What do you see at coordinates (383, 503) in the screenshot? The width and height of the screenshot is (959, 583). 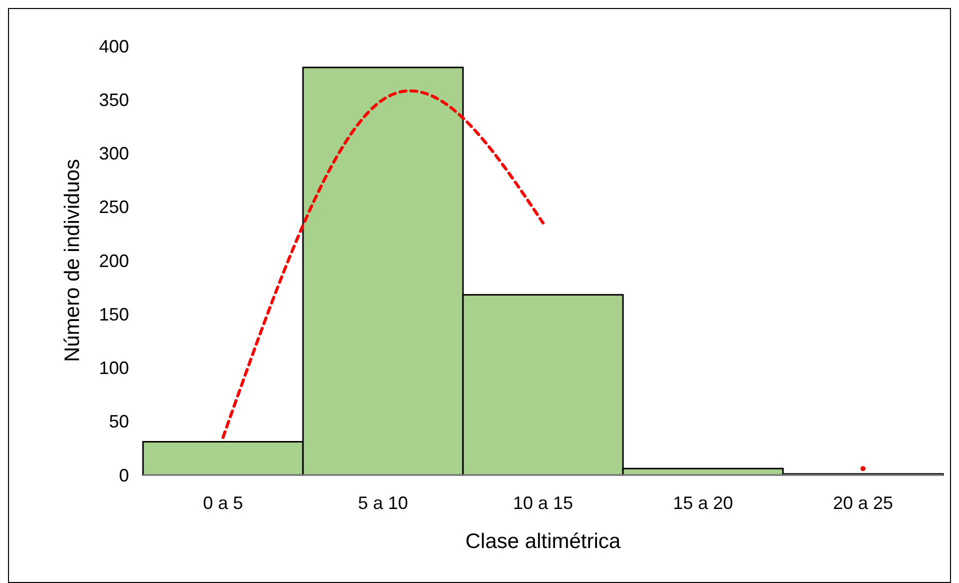 I see `x-tick-label: 5 a 10` at bounding box center [383, 503].